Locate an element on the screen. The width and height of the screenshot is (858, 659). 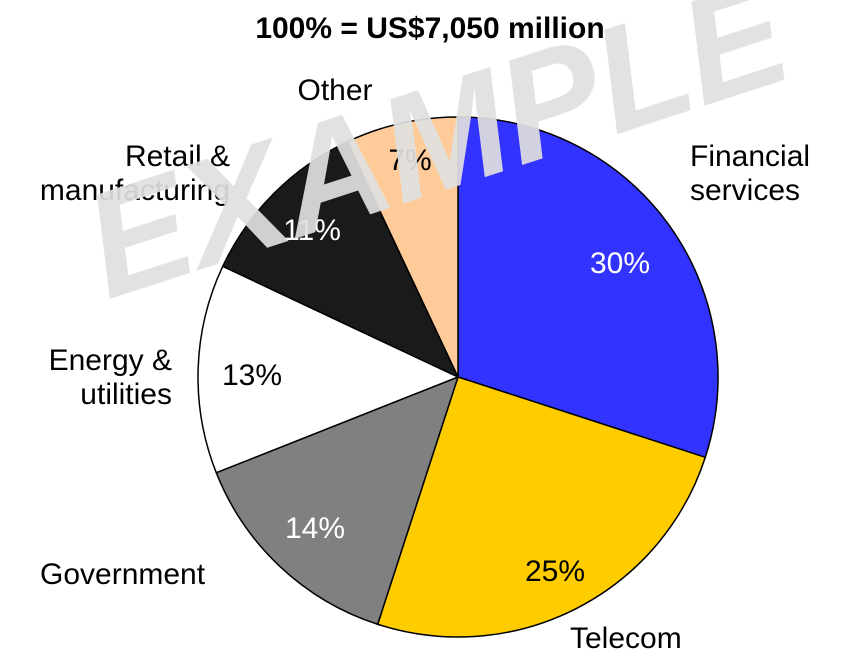
value-label: 13% is located at coordinates (252, 375).